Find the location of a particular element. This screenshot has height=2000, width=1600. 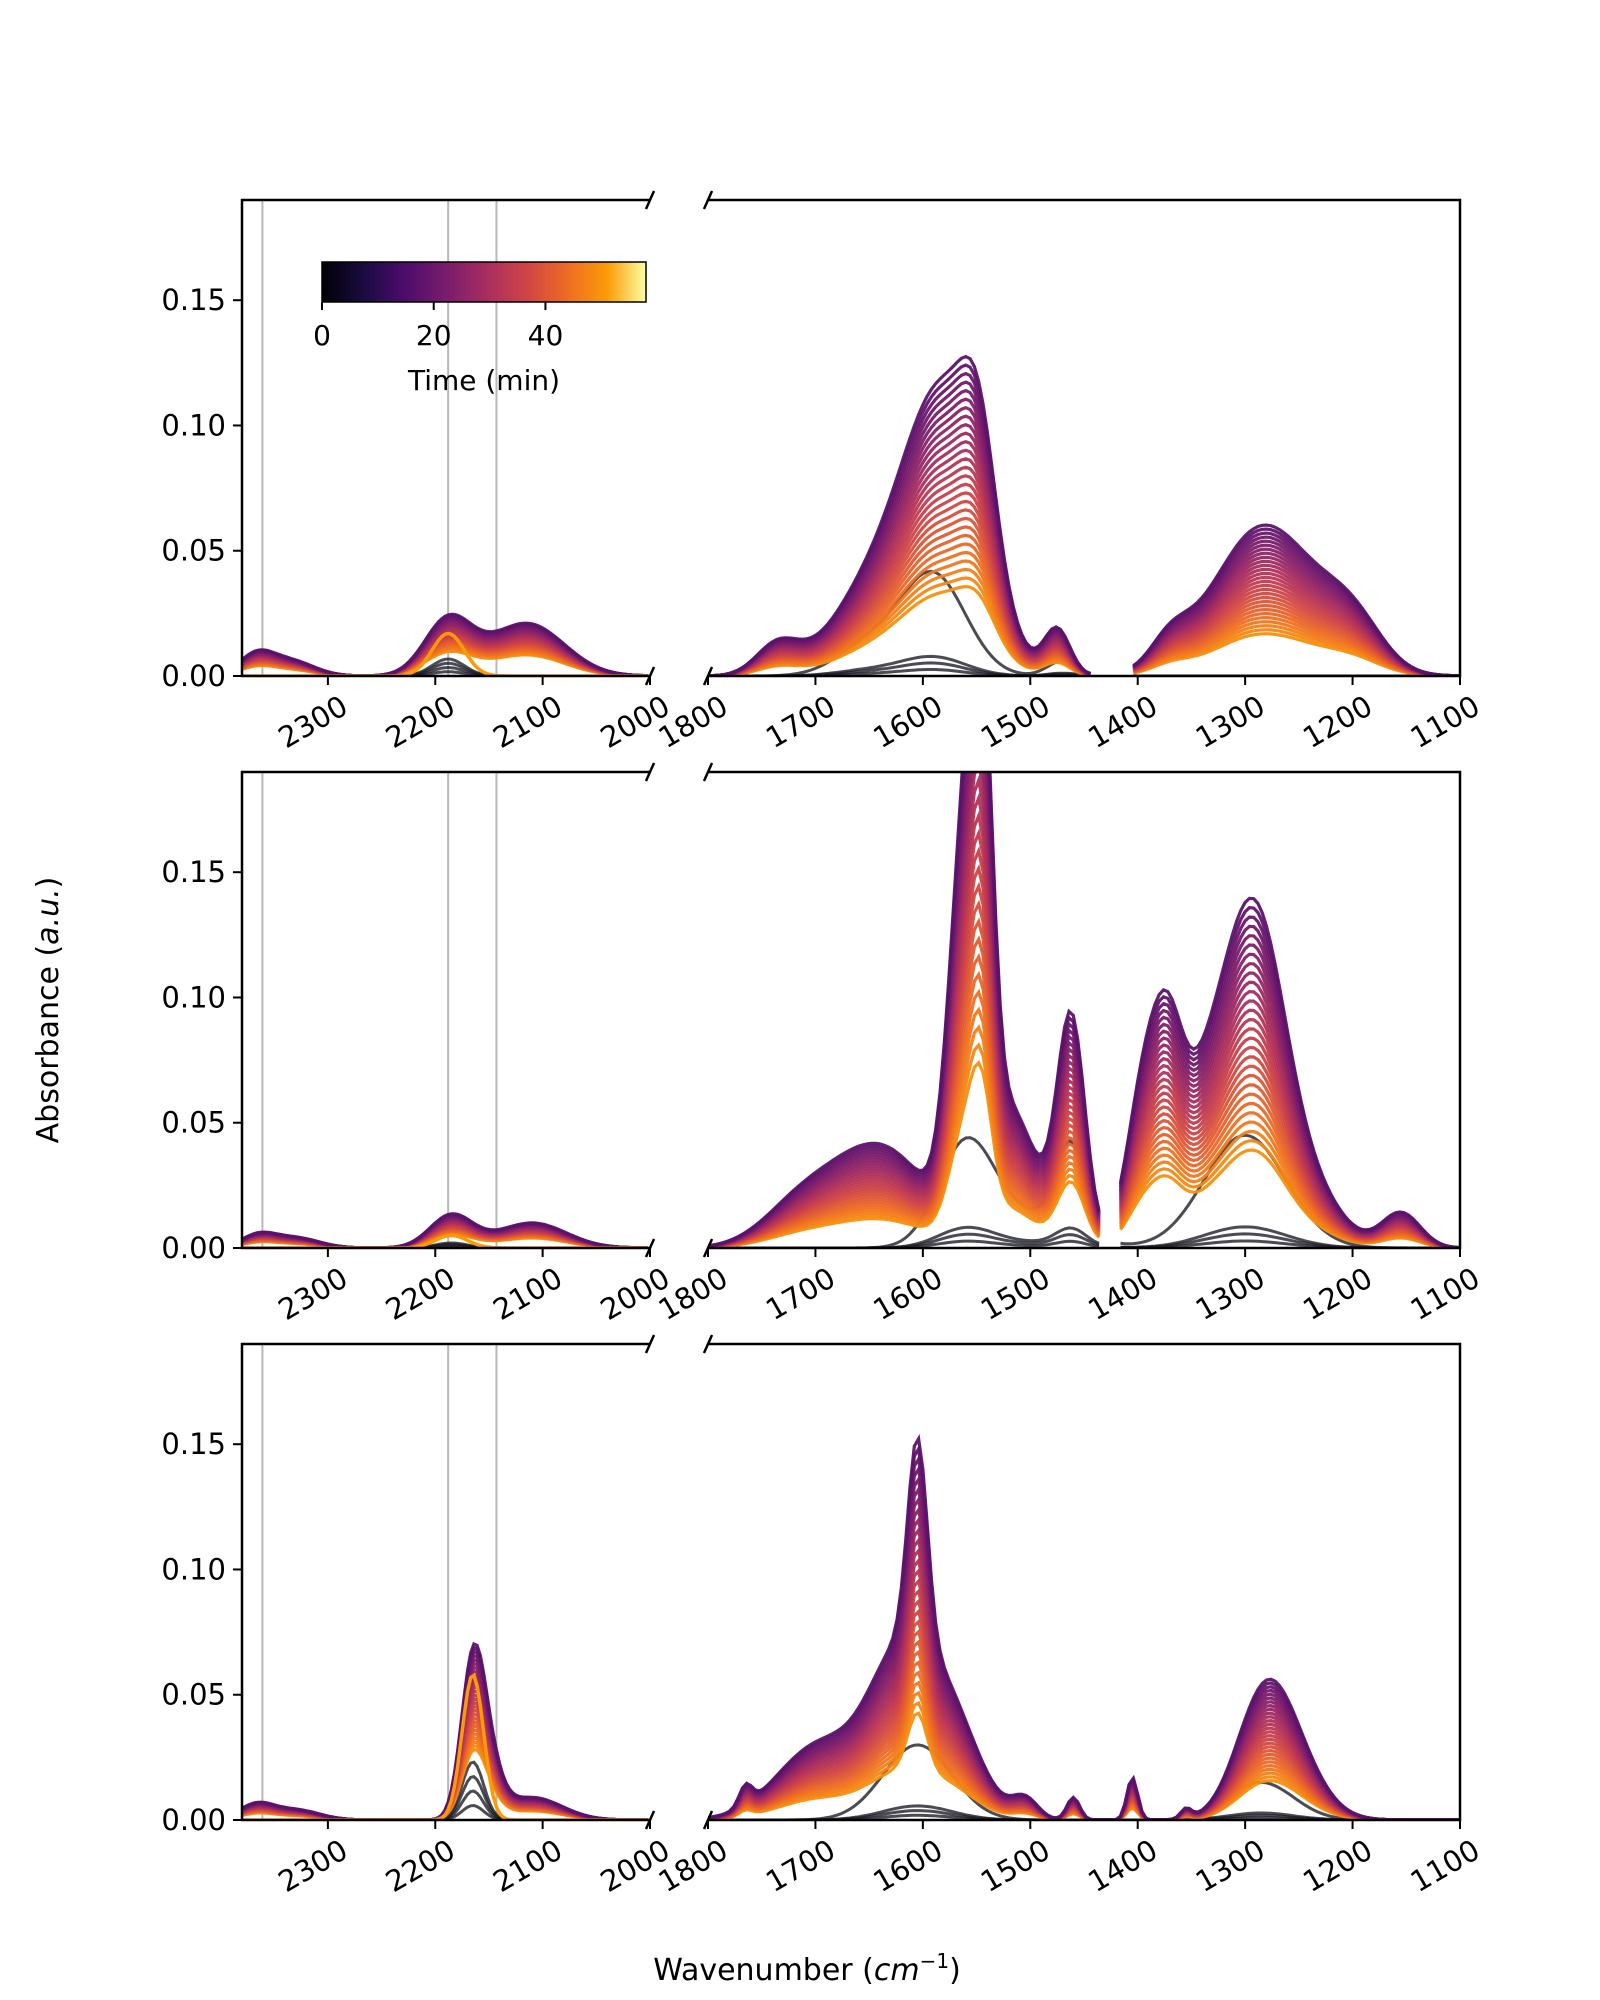

colorbar-tick-label: 20 is located at coordinates (434, 335).